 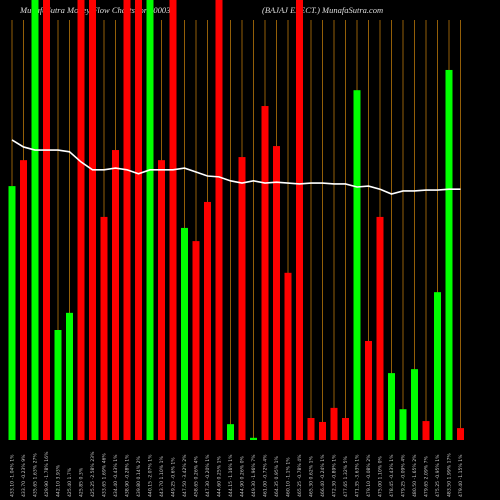 What do you see at coordinates (346, 476) in the screenshot?
I see `x-tick-label: 477.65 1.32% 5%` at bounding box center [346, 476].